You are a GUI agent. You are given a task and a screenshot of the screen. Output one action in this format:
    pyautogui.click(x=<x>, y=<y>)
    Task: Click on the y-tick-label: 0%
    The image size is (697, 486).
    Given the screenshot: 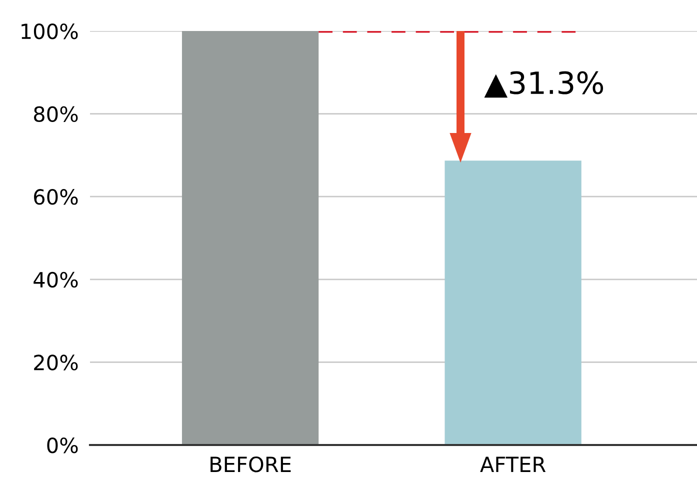 What is the action you would take?
    pyautogui.click(x=62, y=445)
    